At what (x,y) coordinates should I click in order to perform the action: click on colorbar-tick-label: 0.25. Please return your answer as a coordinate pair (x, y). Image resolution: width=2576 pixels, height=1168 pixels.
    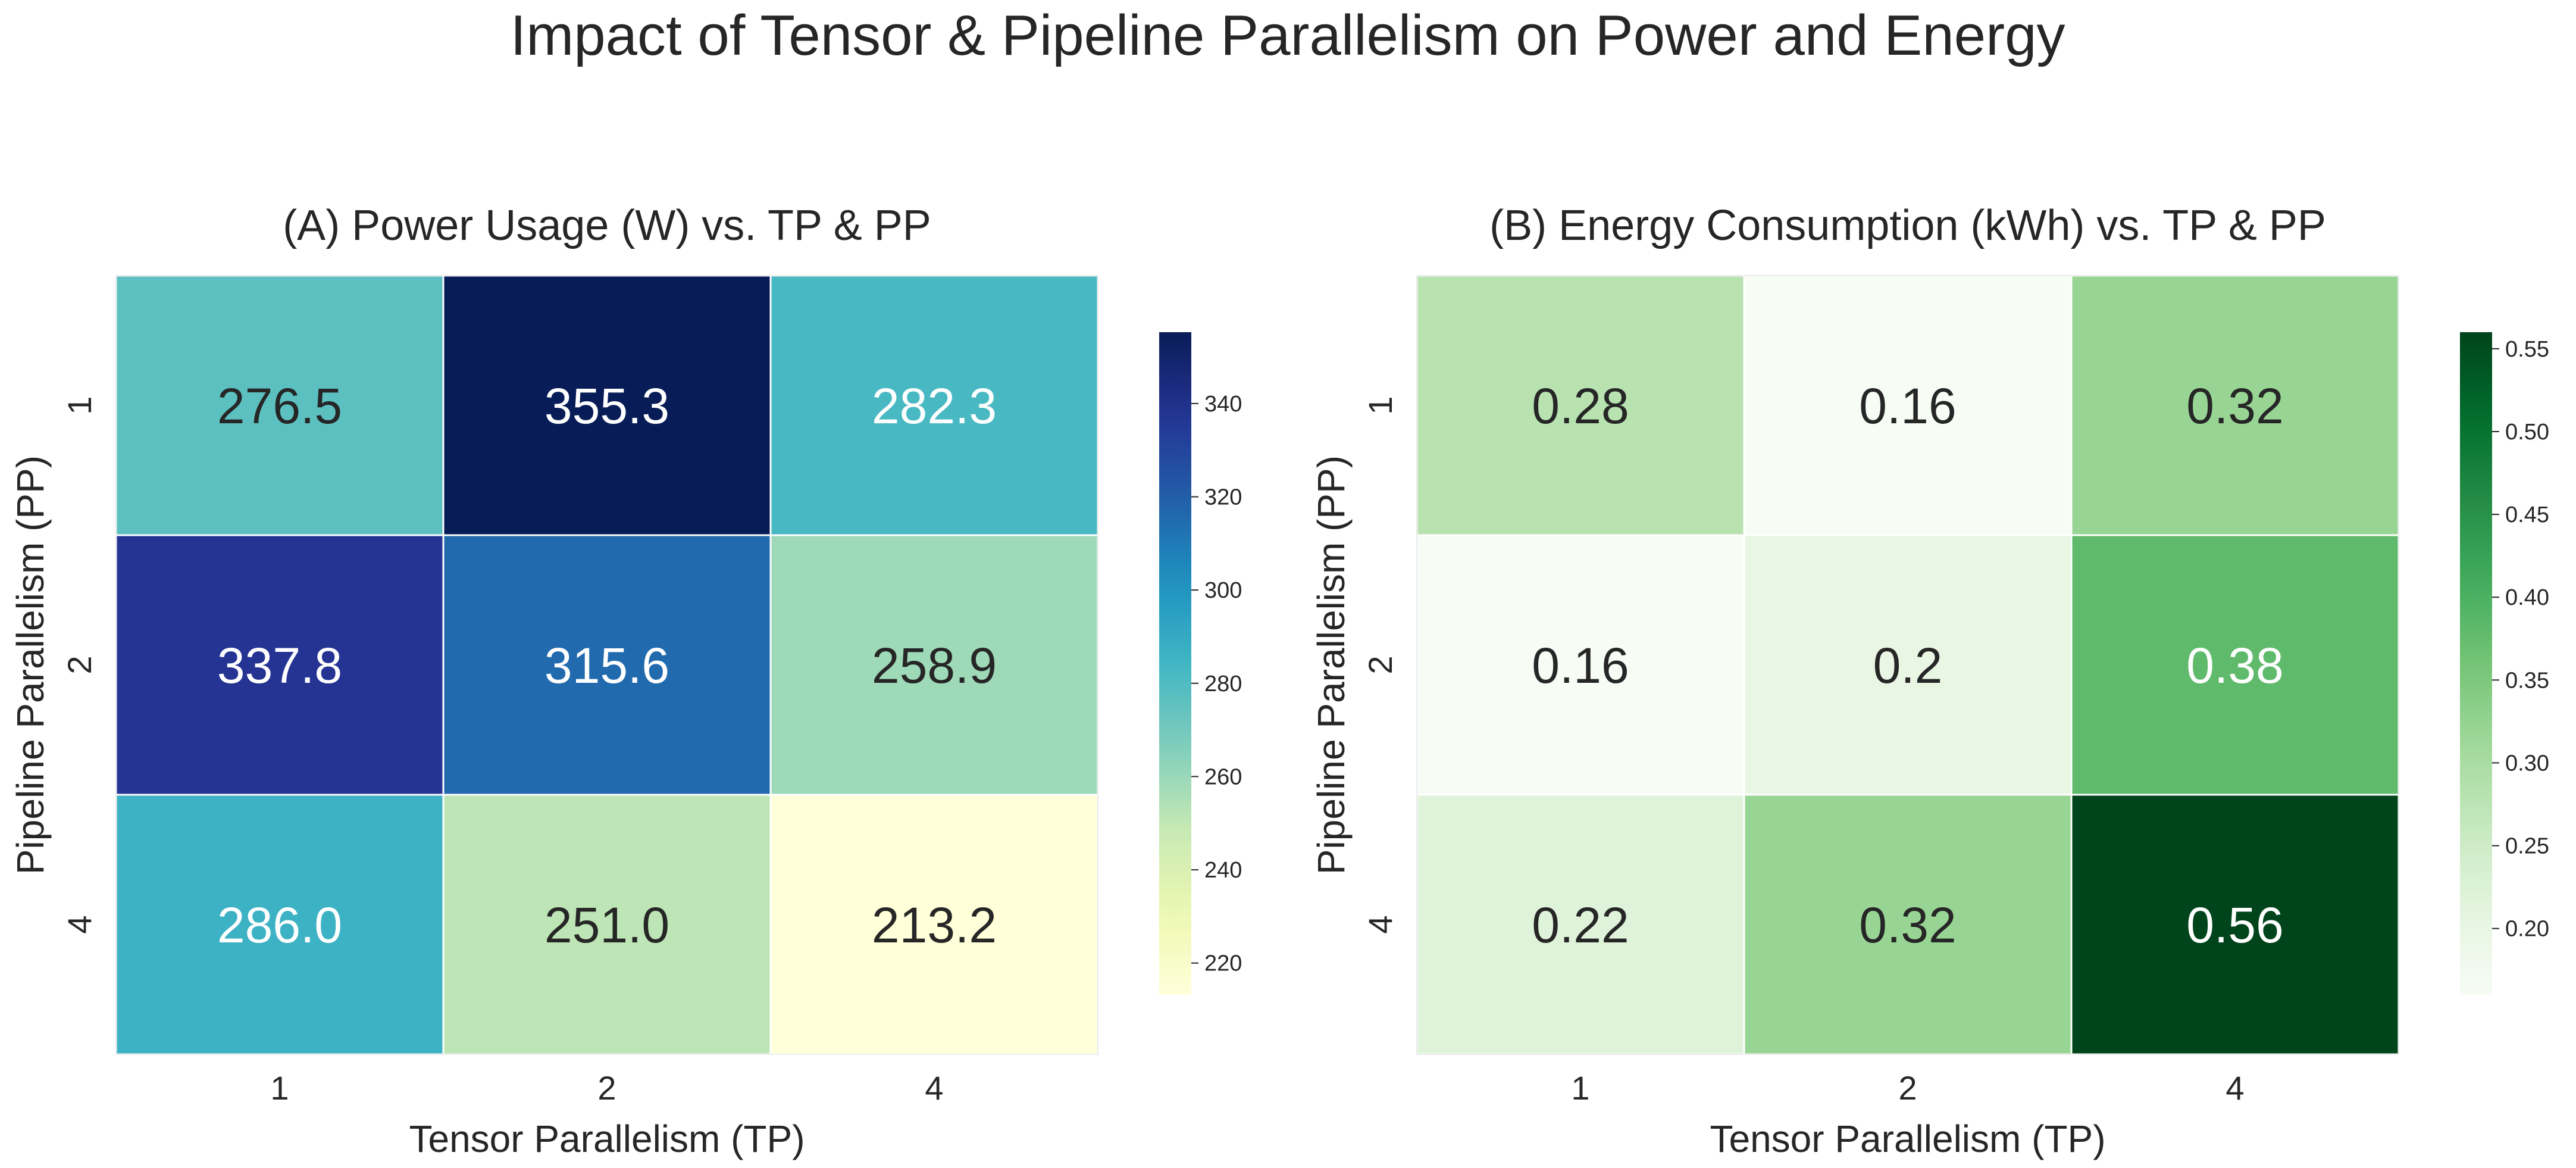
    Looking at the image, I should click on (2527, 847).